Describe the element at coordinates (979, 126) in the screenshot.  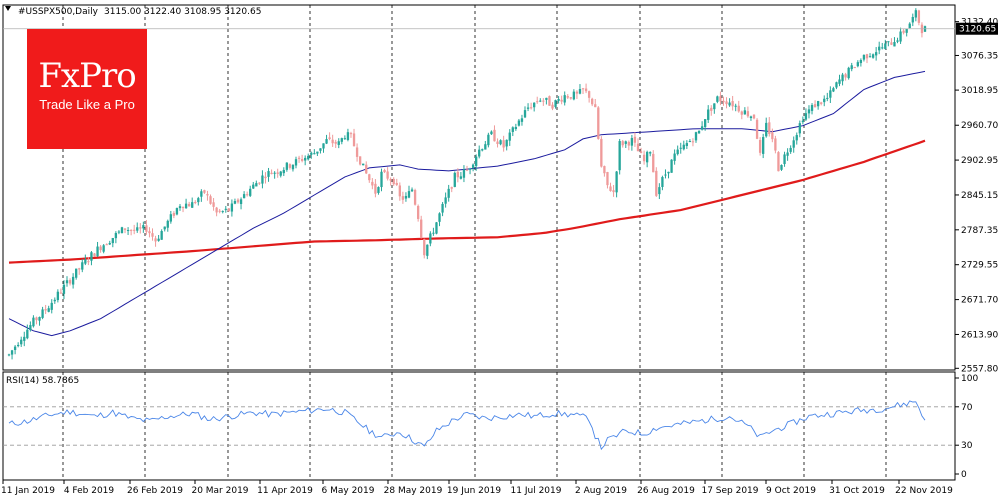
I see `price-tick-label: 2960.70` at that location.